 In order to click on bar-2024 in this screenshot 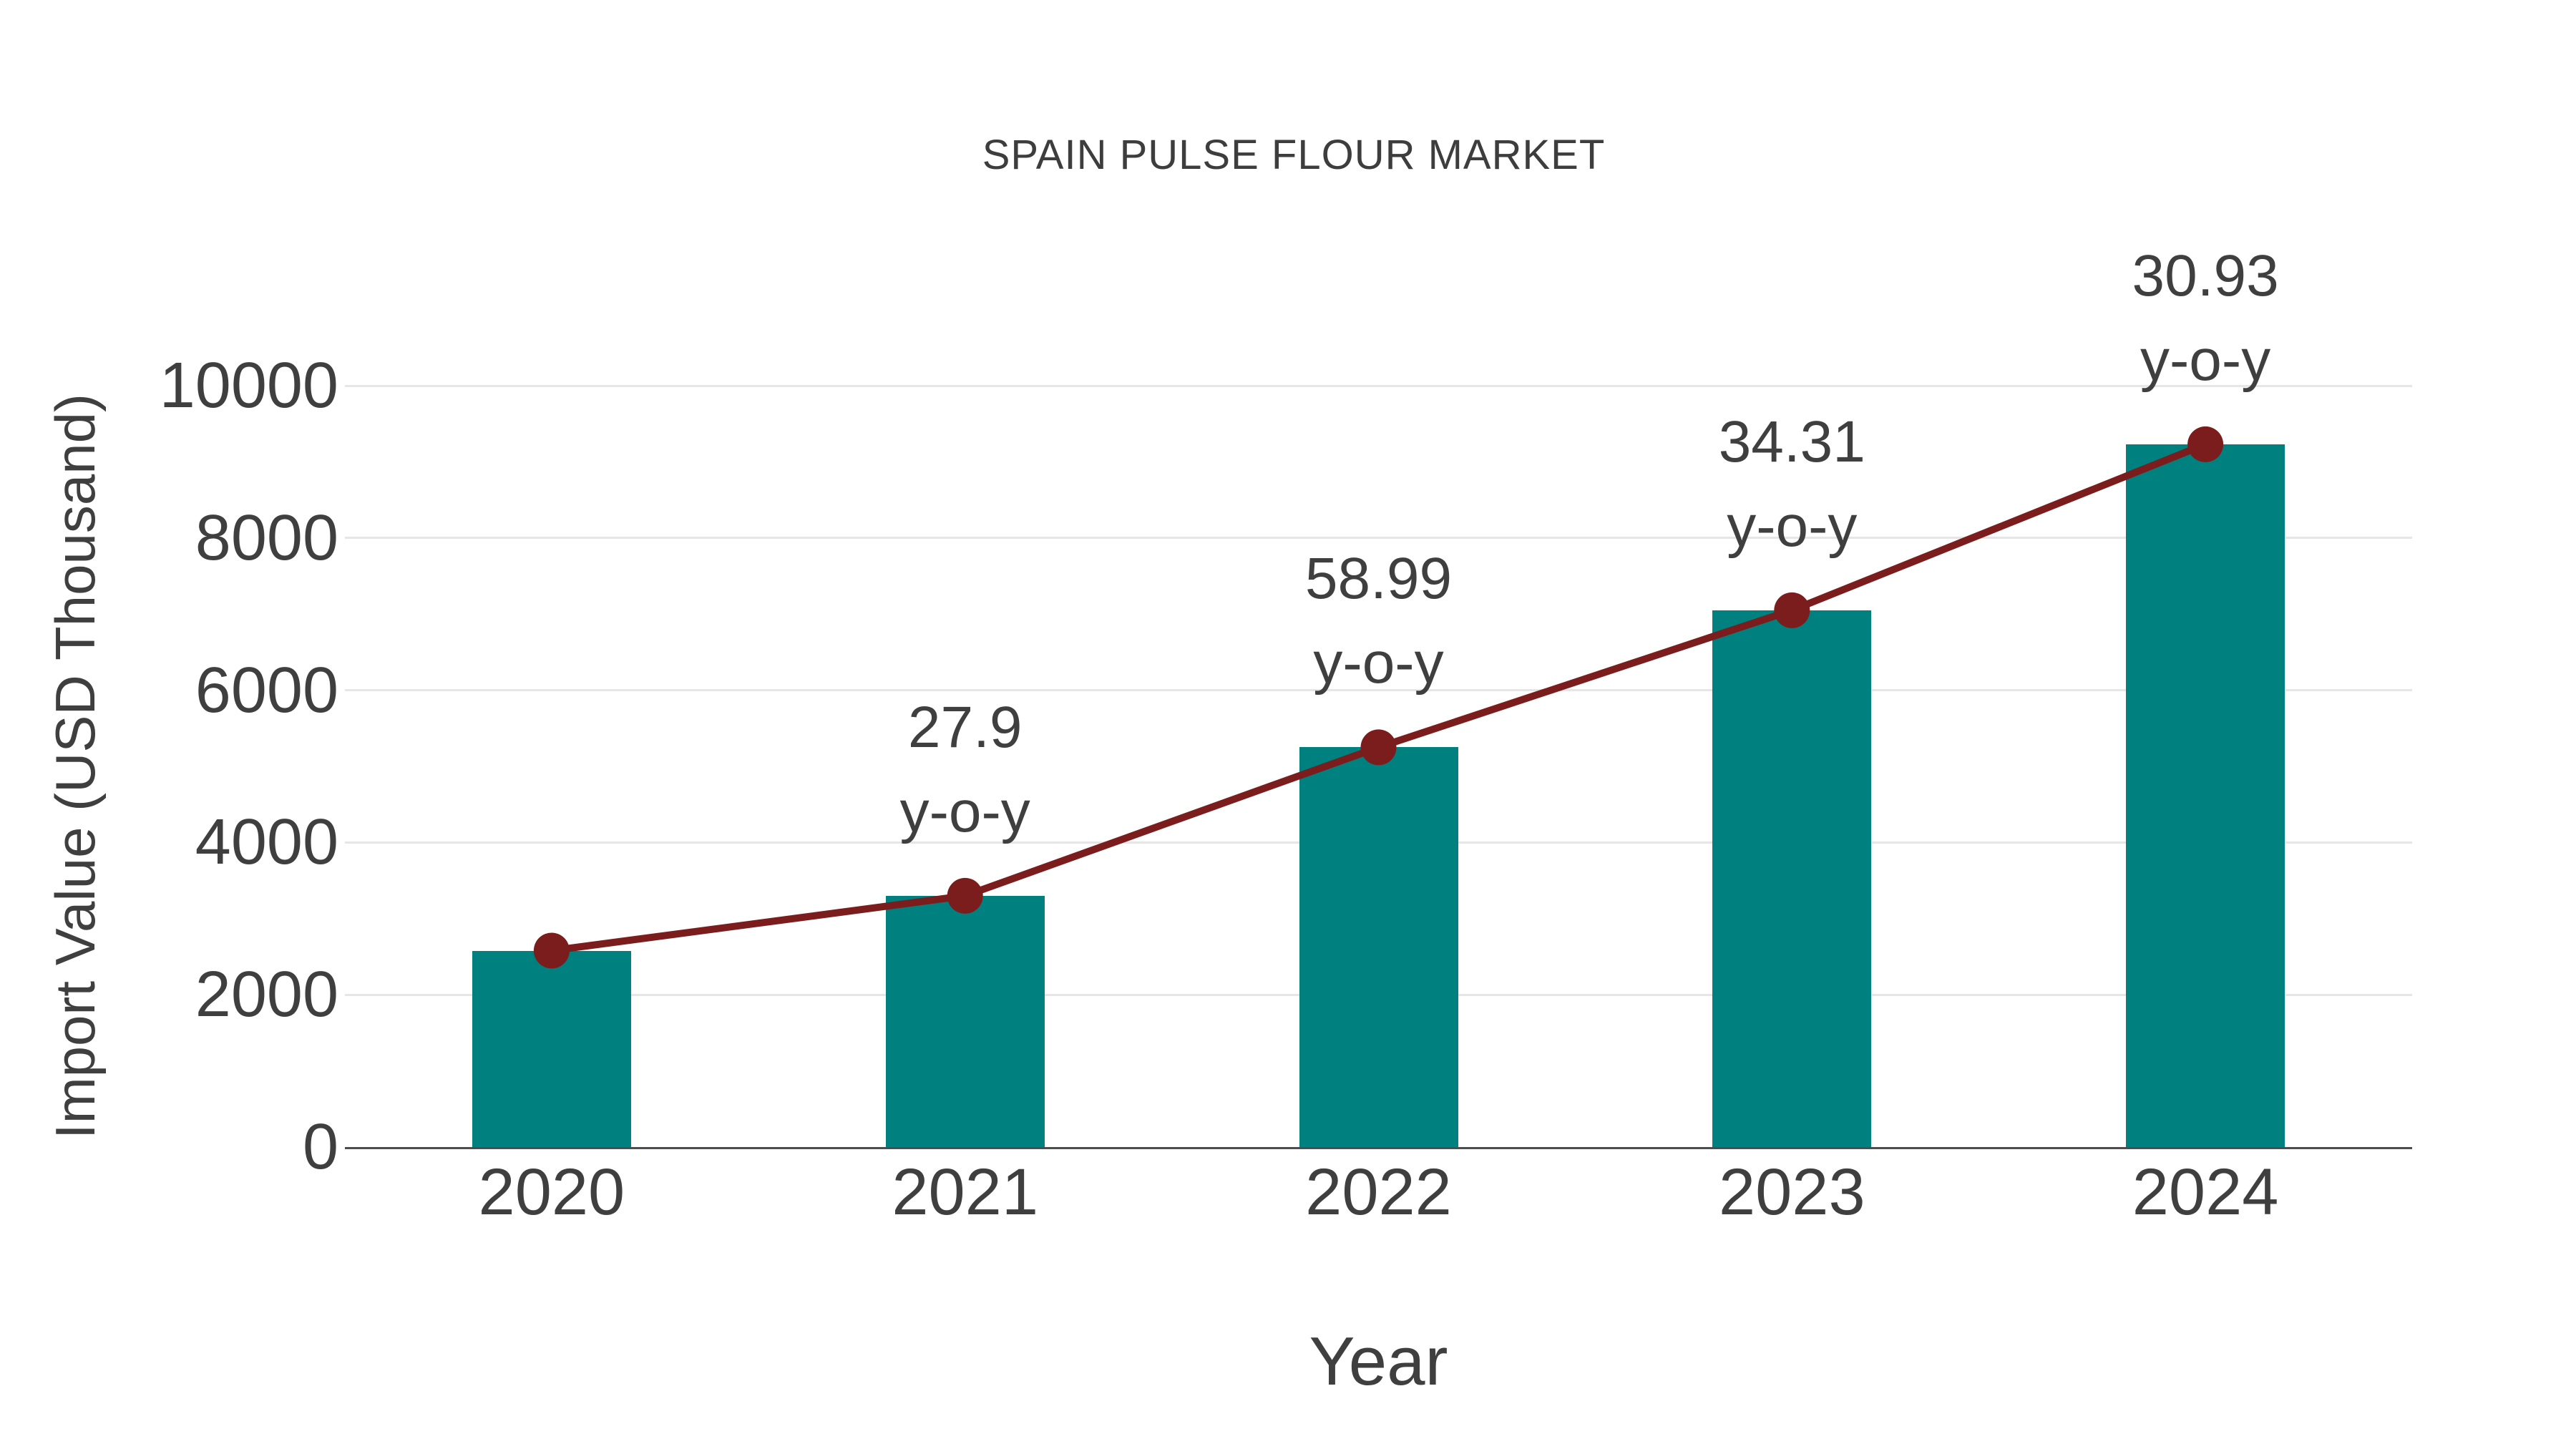, I will do `click(2205, 795)`.